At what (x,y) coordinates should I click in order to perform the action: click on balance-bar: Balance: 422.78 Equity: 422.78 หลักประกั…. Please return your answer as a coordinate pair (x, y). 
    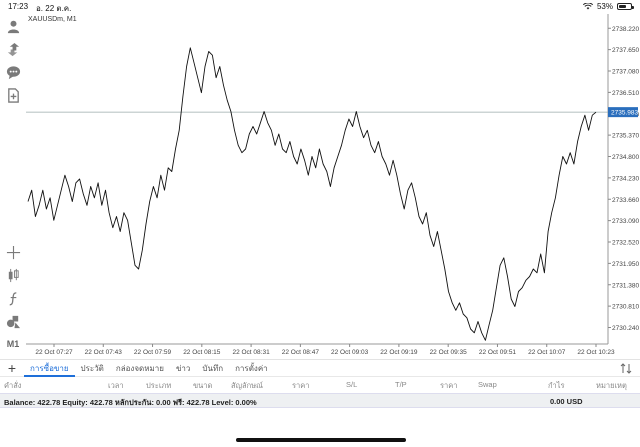
    Looking at the image, I should click on (320, 400).